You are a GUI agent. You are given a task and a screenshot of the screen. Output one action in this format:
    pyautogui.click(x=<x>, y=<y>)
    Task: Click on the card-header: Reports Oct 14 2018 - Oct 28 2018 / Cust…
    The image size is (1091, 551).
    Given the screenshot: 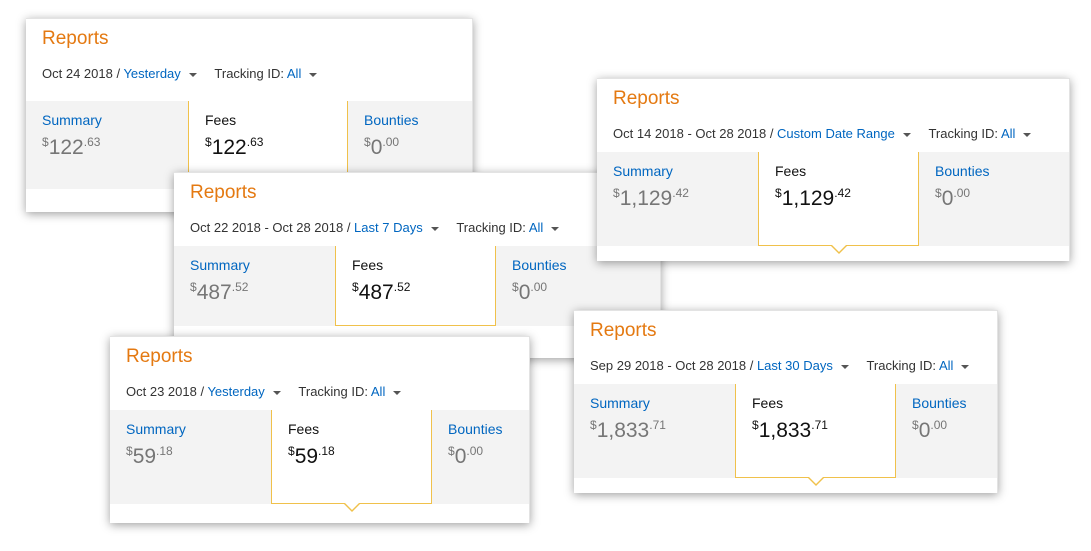 What is the action you would take?
    pyautogui.click(x=833, y=112)
    